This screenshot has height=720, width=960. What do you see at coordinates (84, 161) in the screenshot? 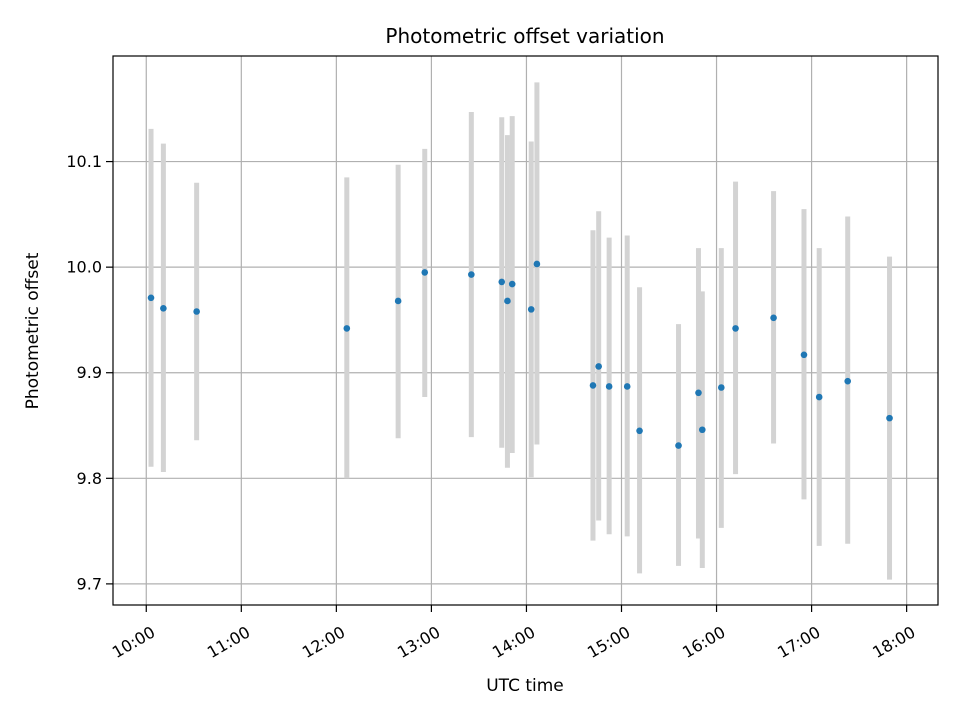
I see `y-tick-label: 10.1` at bounding box center [84, 161].